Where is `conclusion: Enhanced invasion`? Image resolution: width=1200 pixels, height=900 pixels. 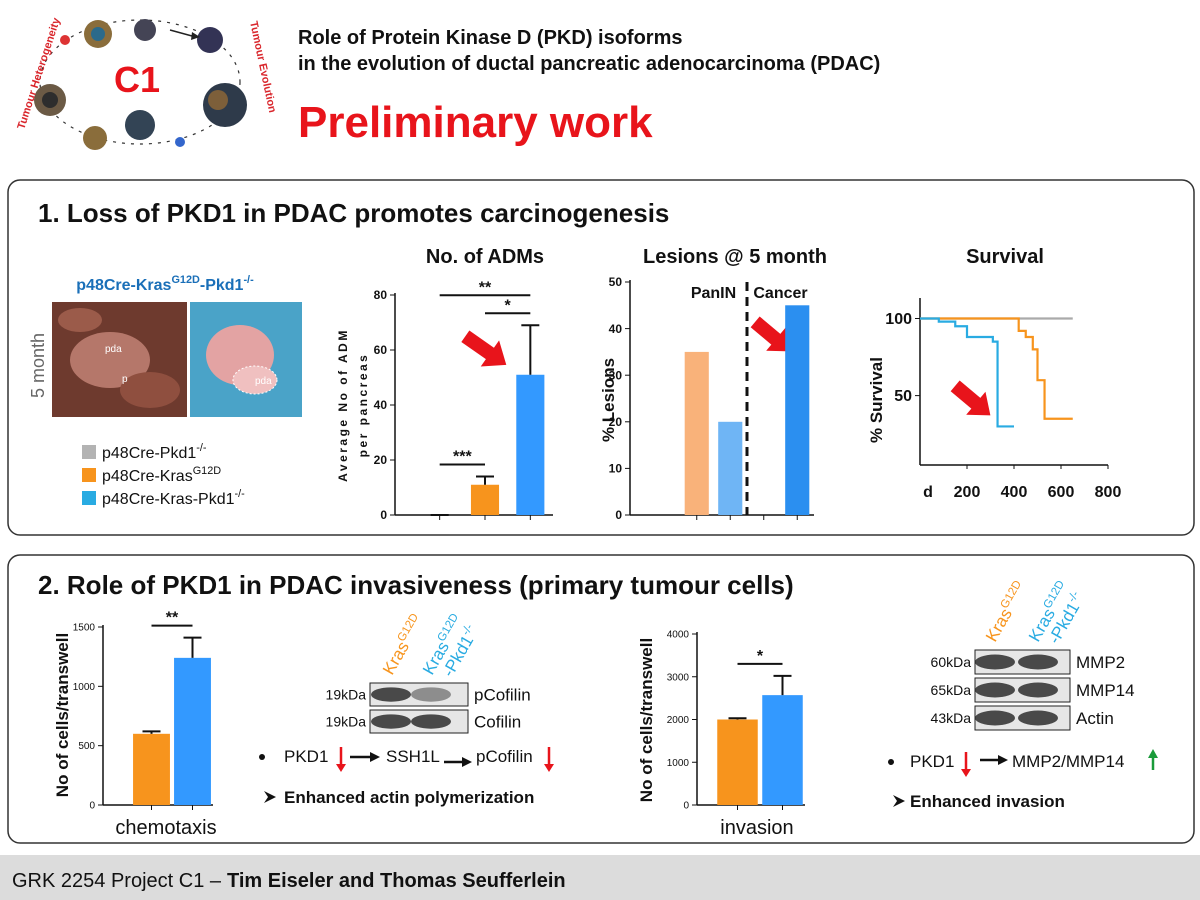
conclusion: Enhanced invasion is located at coordinates (987, 801).